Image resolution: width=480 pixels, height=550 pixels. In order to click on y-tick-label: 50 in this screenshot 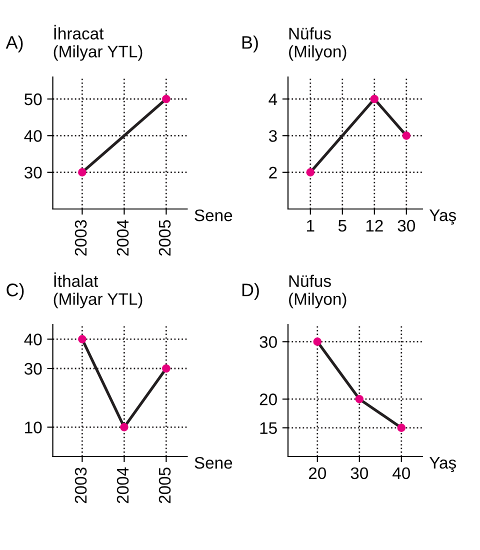, I will do `click(33, 99)`.